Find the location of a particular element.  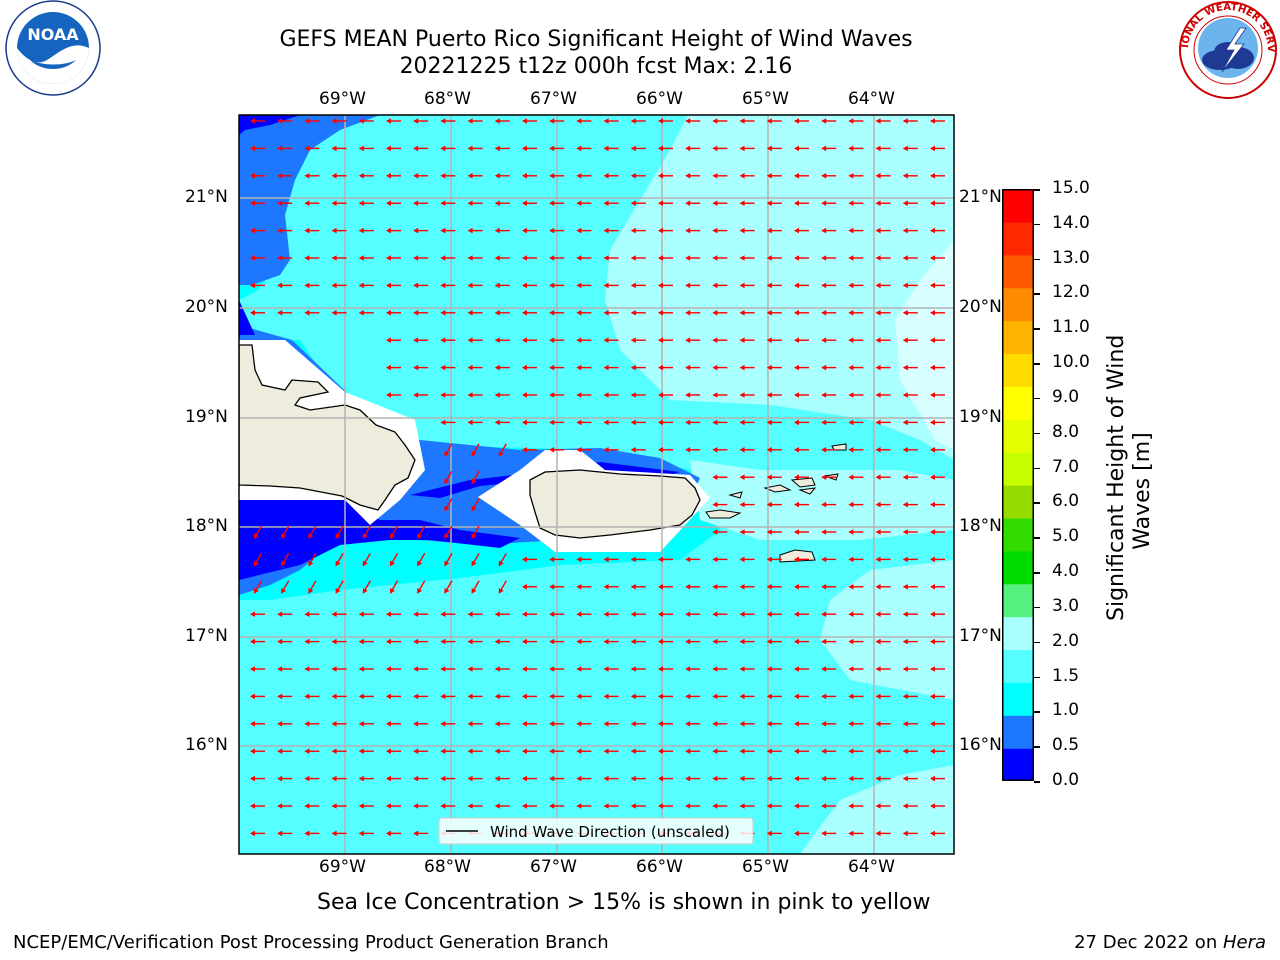

colorbar-tick-label: 7.0 is located at coordinates (1066, 466).